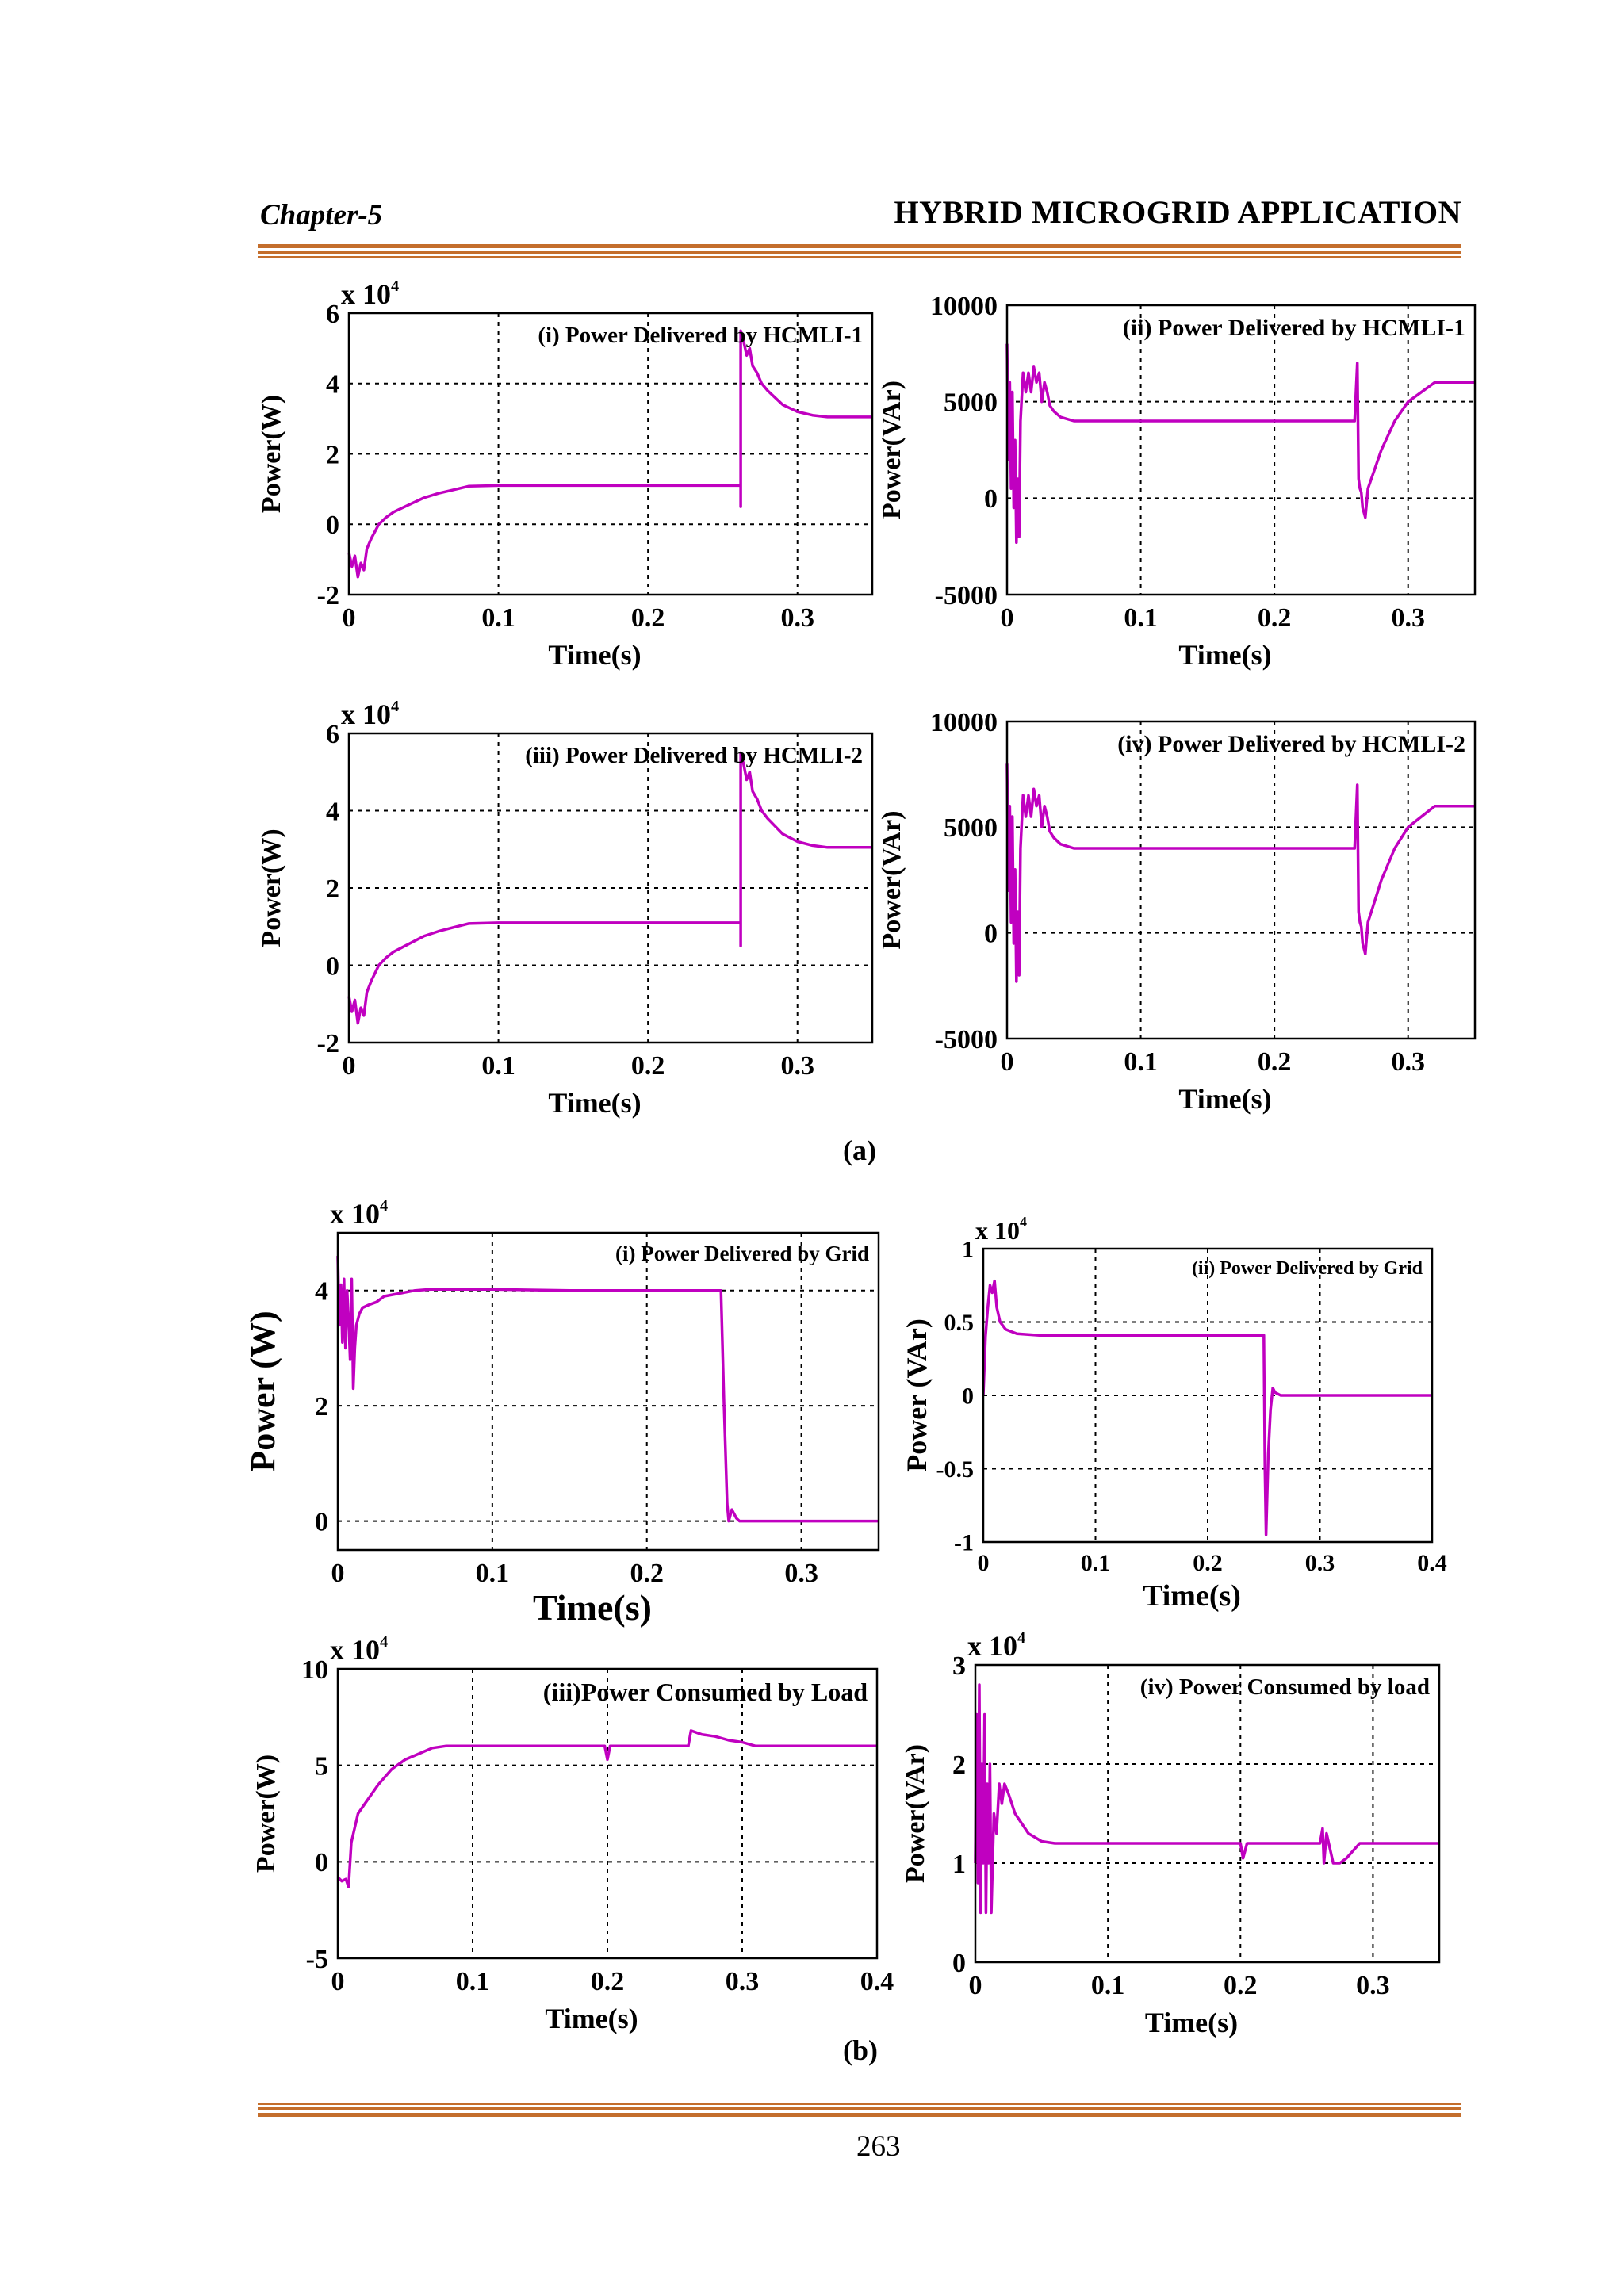 The width and height of the screenshot is (1624, 2296). I want to click on header-rule, so click(859, 252).